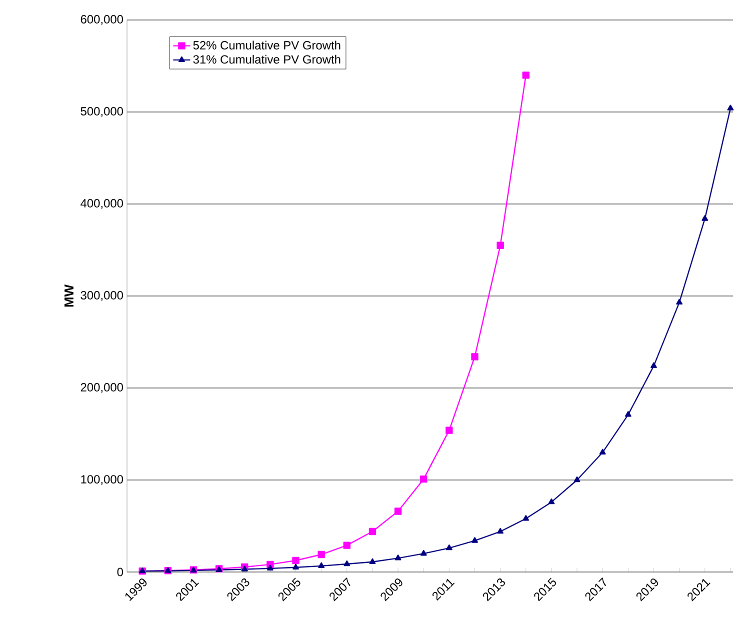 The height and width of the screenshot is (639, 735). Describe the element at coordinates (102, 204) in the screenshot. I see `y-tick-label: 400,000` at that location.